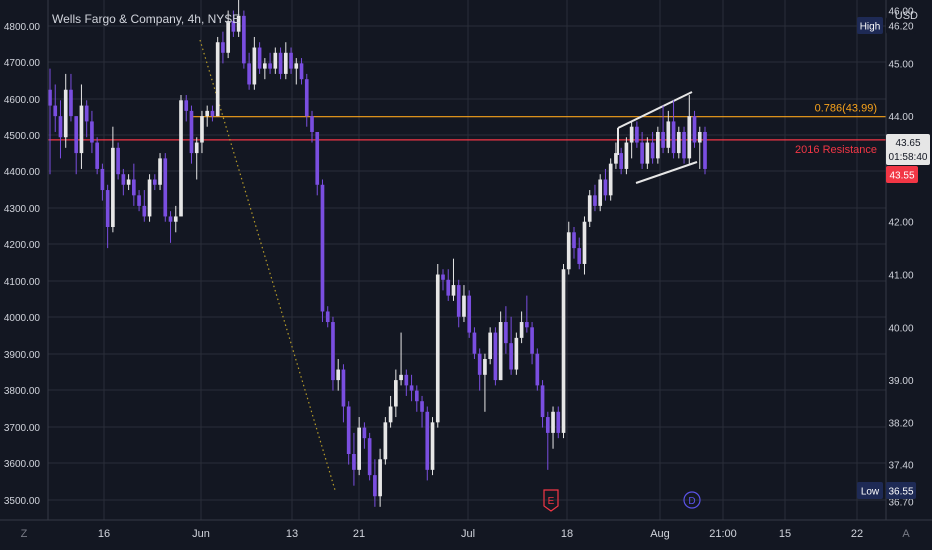 The image size is (932, 550). I want to click on x-axis-tick-label: Jun, so click(201, 534).